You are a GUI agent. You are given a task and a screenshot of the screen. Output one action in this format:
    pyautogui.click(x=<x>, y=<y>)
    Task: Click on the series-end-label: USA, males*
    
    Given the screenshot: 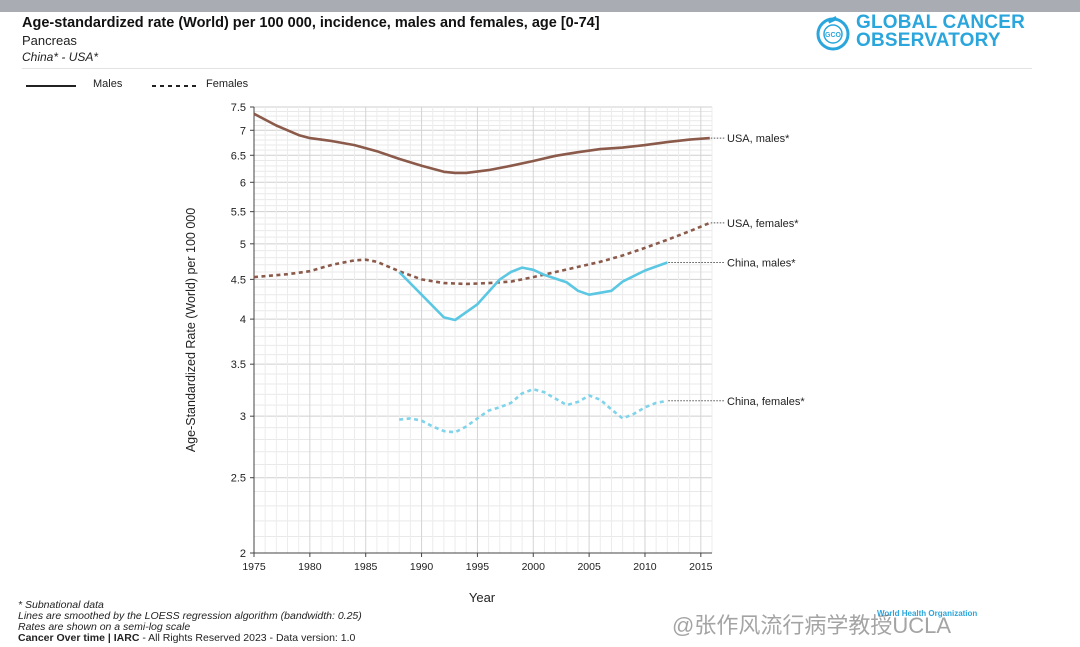 What is the action you would take?
    pyautogui.click(x=758, y=139)
    